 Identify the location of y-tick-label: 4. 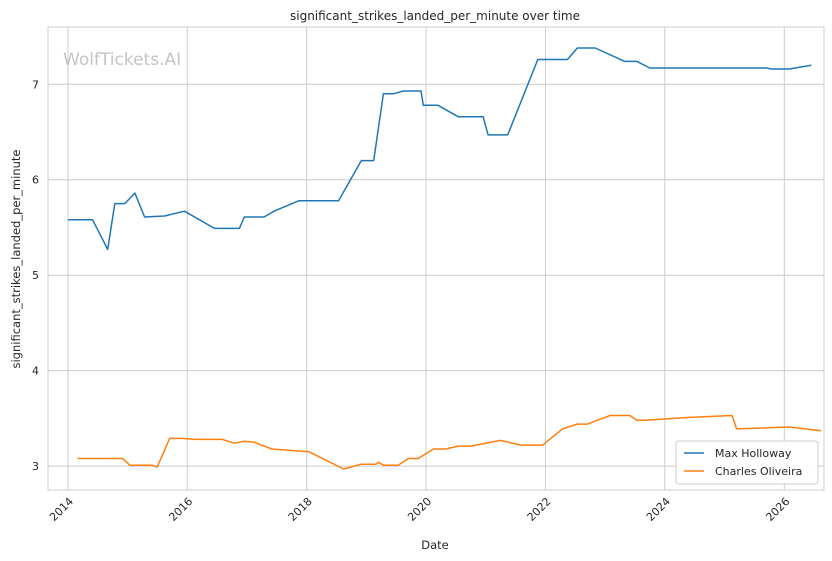
(35, 371).